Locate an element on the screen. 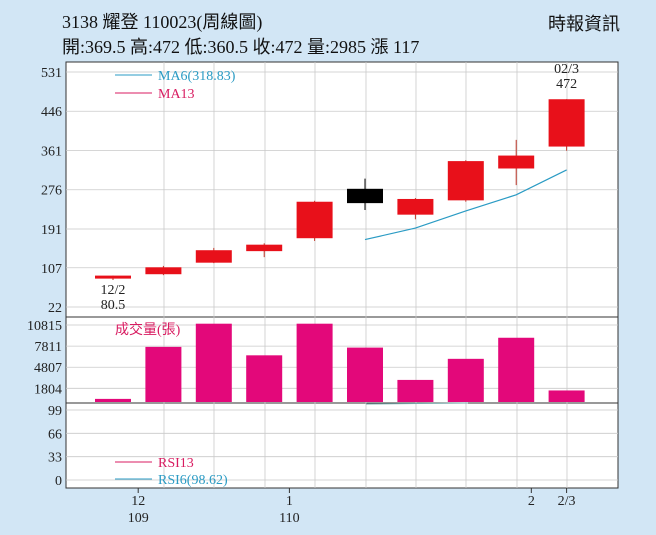 Image resolution: width=656 pixels, height=535 pixels. x-axis: 12 109 1 110 2 2/3 is located at coordinates (352, 507).